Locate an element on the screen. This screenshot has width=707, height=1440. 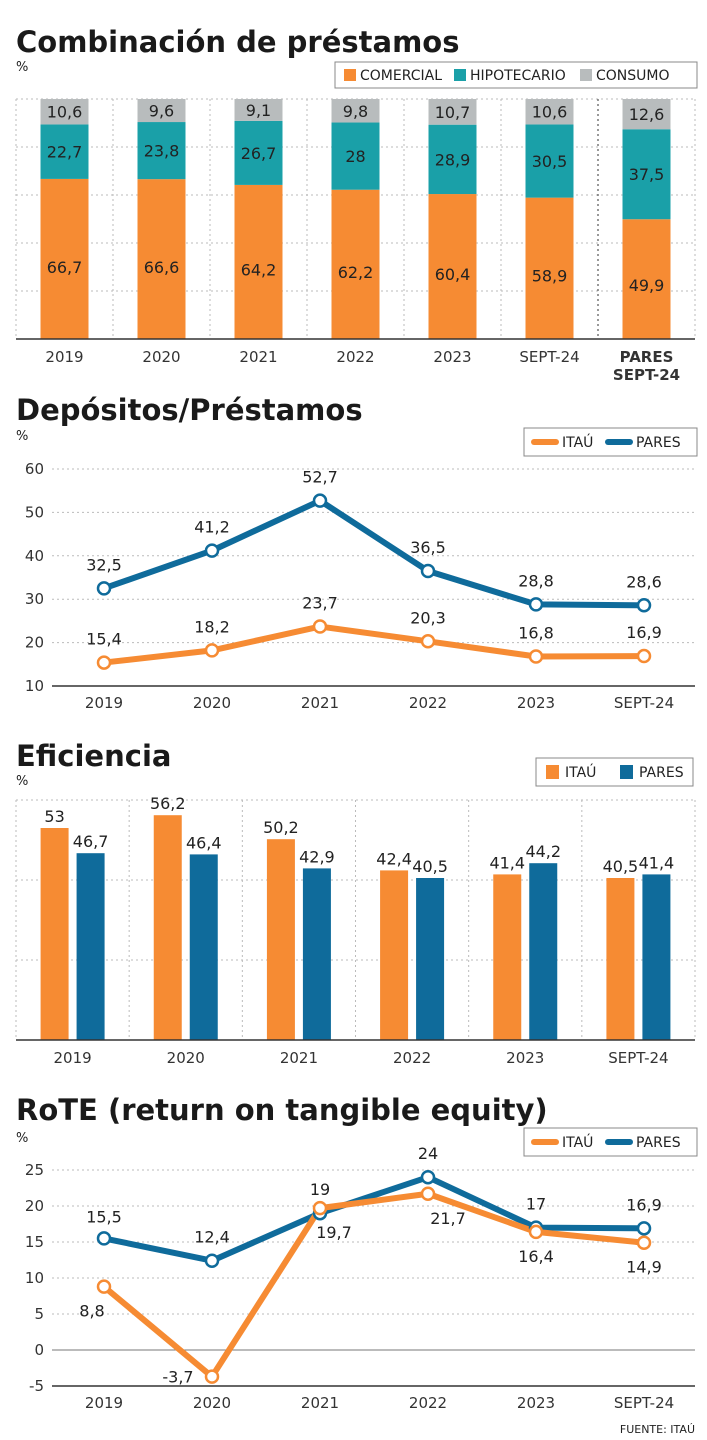
data-label-comercial: 60,4 is located at coordinates (453, 274).